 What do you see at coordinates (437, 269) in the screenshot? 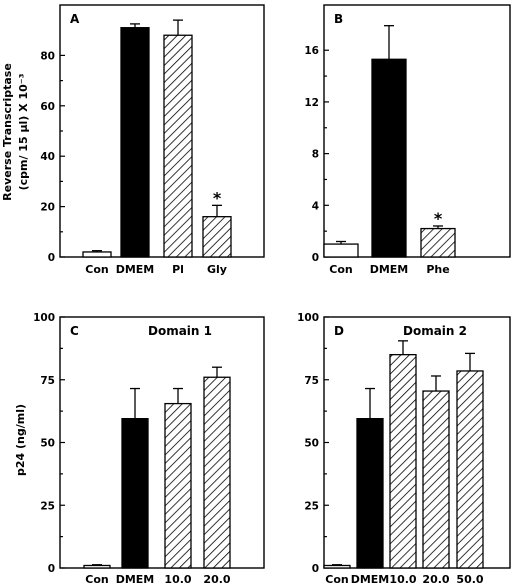
I see `x-tick-label: Phe` at bounding box center [437, 269].